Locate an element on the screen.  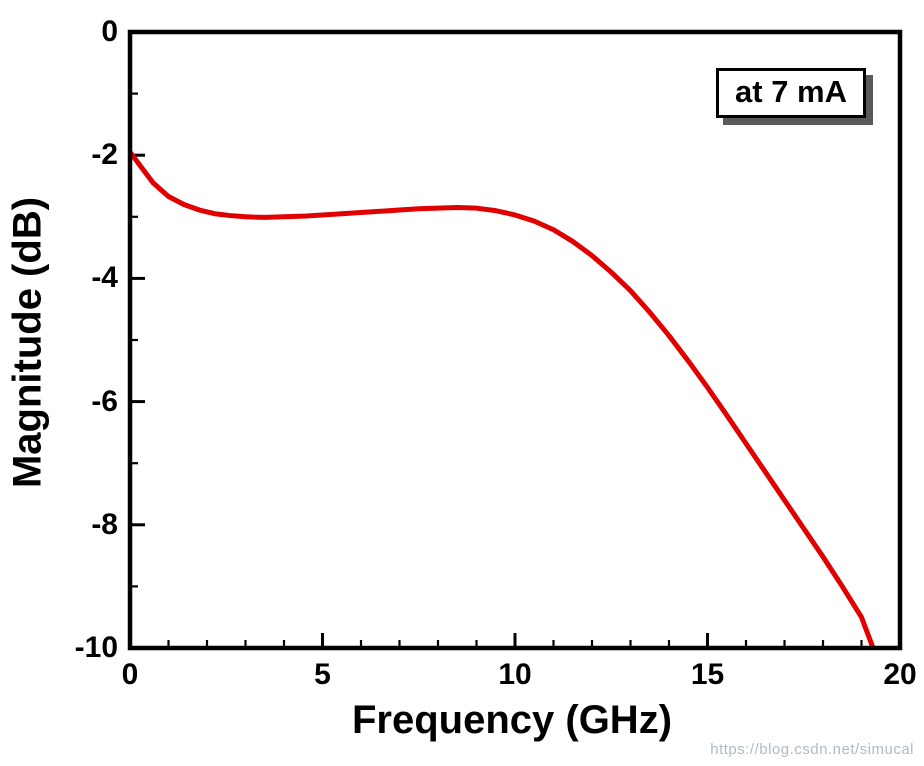
watermark-text: https://blog.csdn.net/simucal is located at coordinates (812, 749).